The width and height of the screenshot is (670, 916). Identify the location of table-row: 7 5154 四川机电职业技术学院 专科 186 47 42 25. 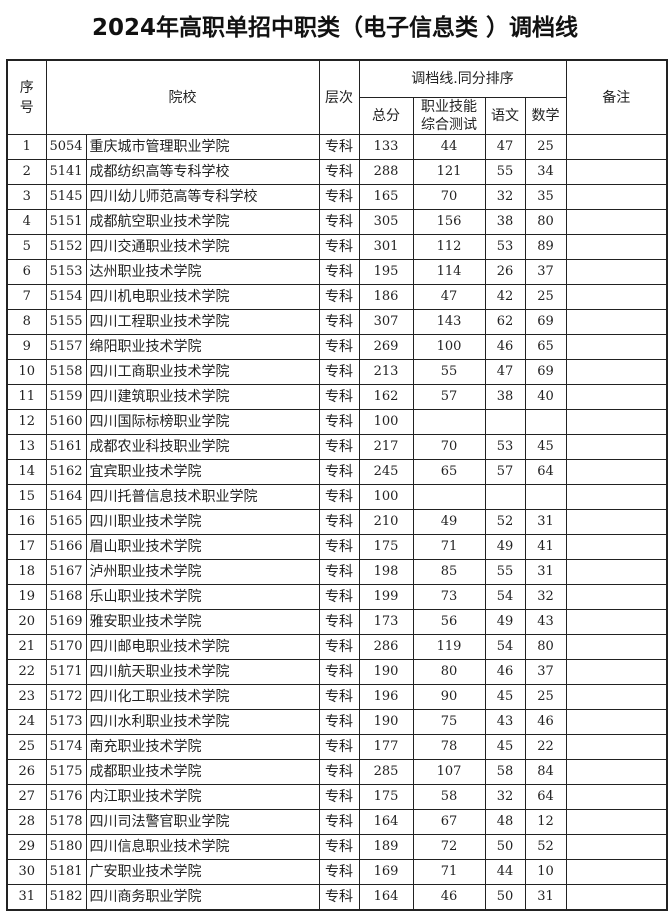
(337, 297).